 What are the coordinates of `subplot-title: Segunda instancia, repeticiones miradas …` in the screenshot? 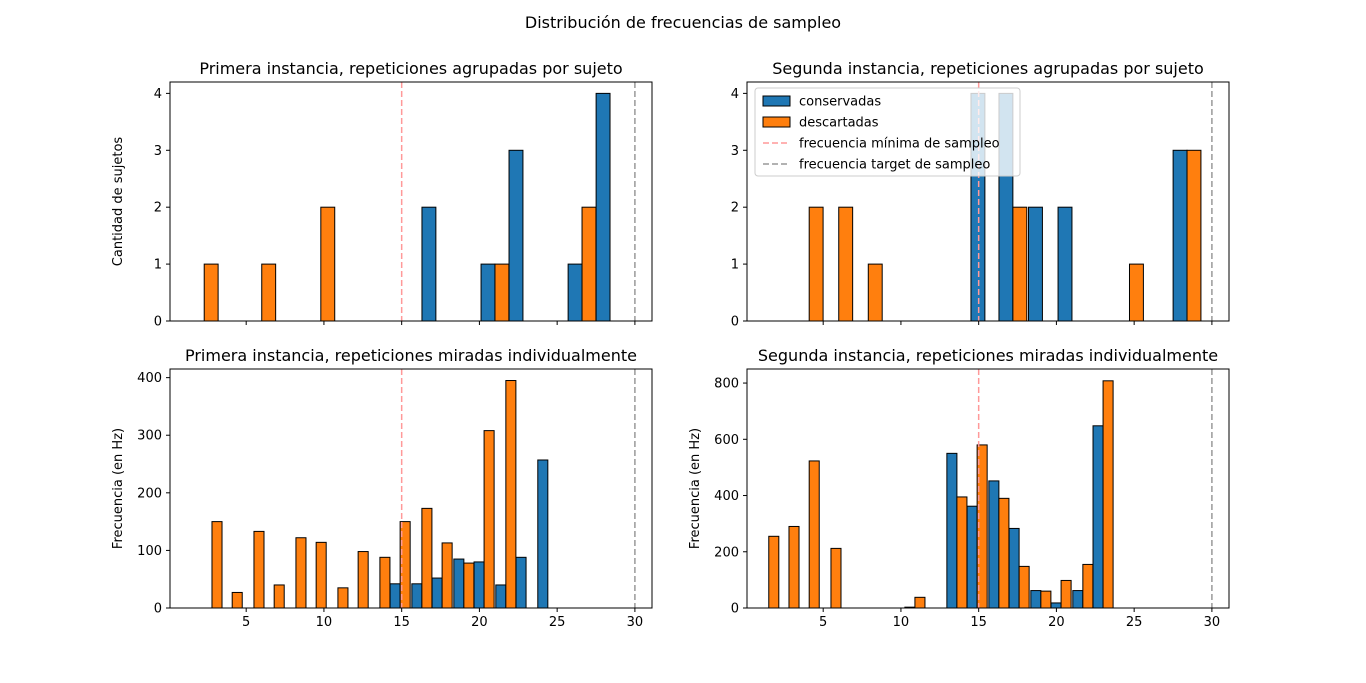 It's located at (988, 355).